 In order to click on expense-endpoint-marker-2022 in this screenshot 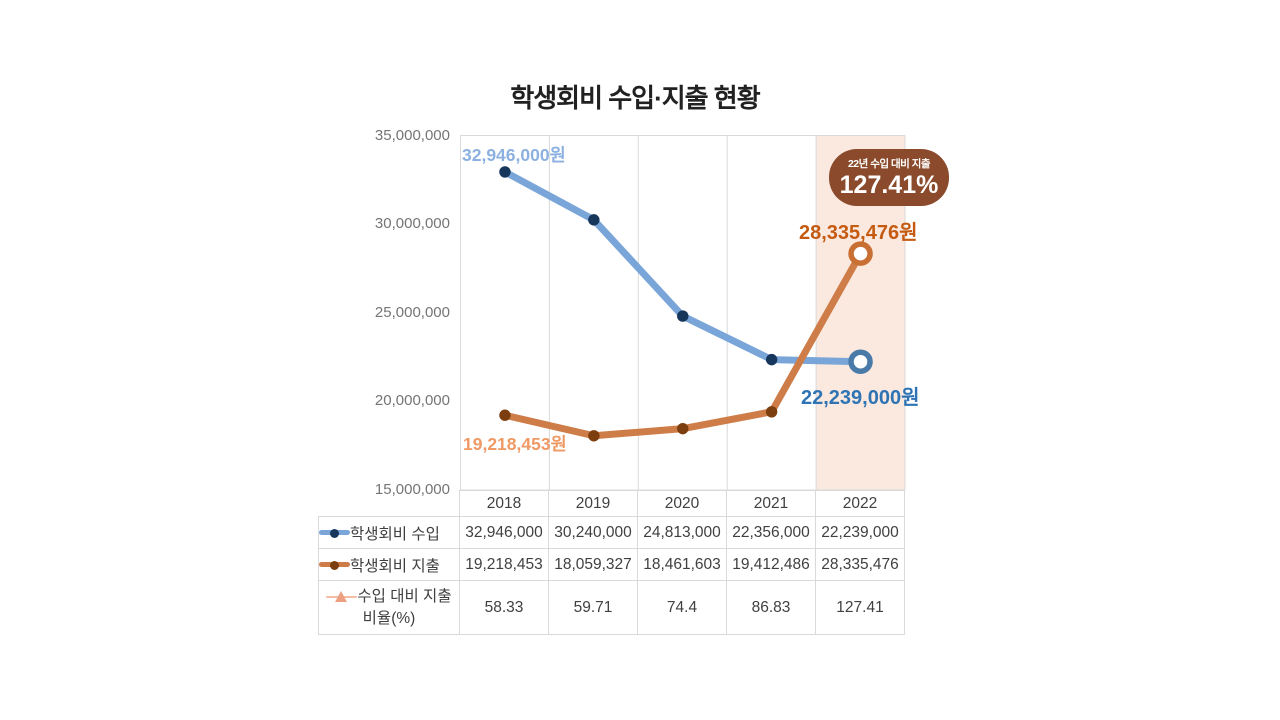, I will do `click(860, 253)`.